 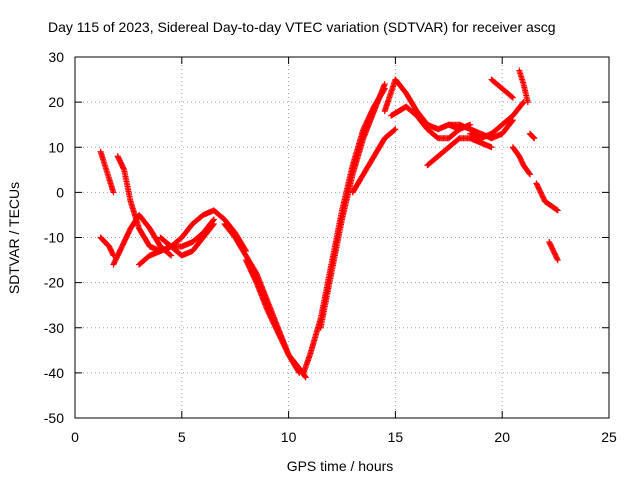 What do you see at coordinates (54, 283) in the screenshot?
I see `y-tick-label: -20` at bounding box center [54, 283].